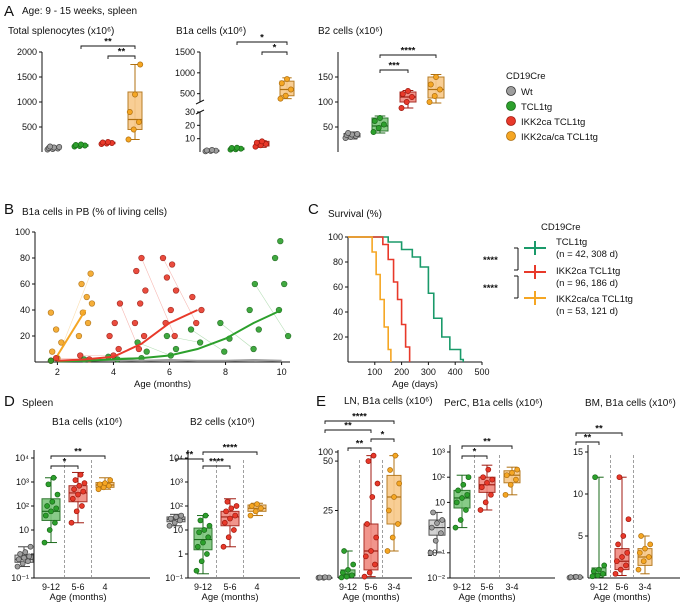  What do you see at coordinates (415, 384) in the screenshot?
I see `x-axis-label: Age (days)` at bounding box center [415, 384].